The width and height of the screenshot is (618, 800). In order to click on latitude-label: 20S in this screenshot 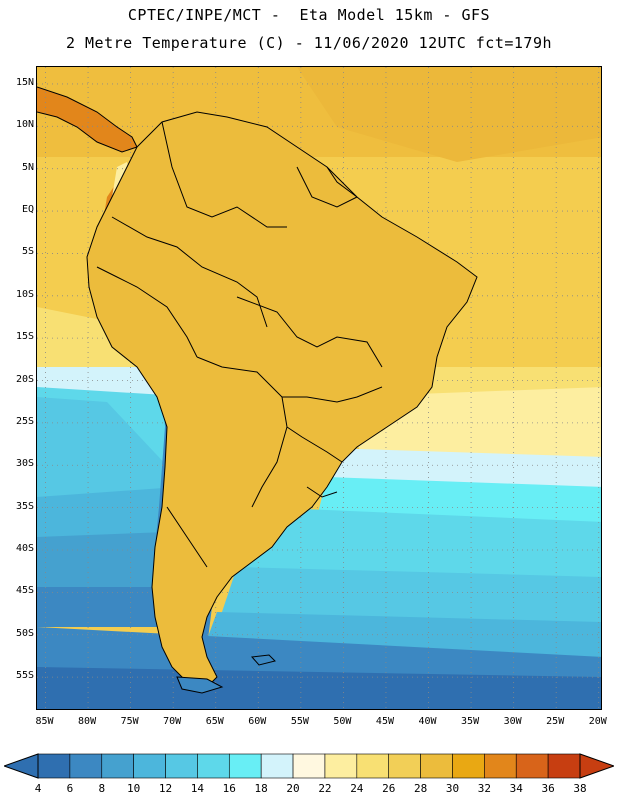, I will do `click(24, 379)`.